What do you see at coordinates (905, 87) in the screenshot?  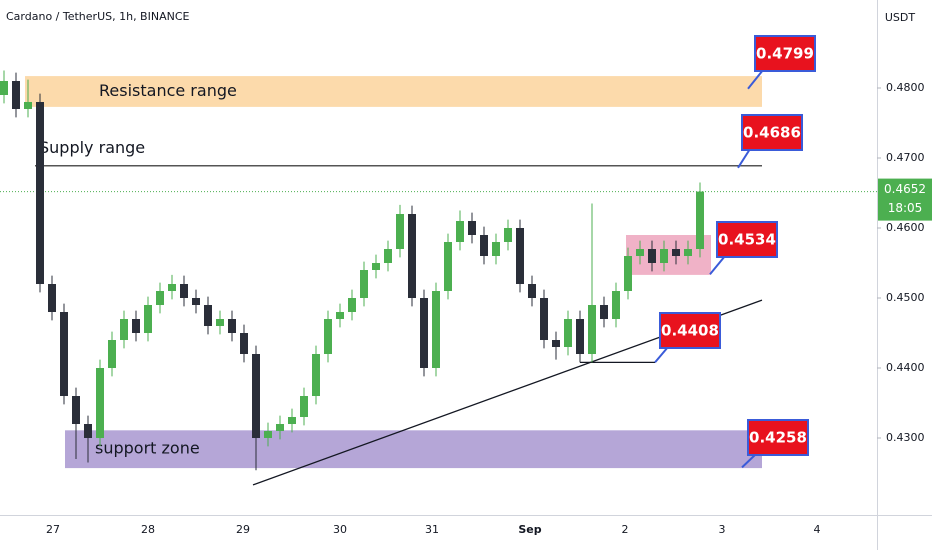 I see `y-tick-label: 0.4800` at bounding box center [905, 87].